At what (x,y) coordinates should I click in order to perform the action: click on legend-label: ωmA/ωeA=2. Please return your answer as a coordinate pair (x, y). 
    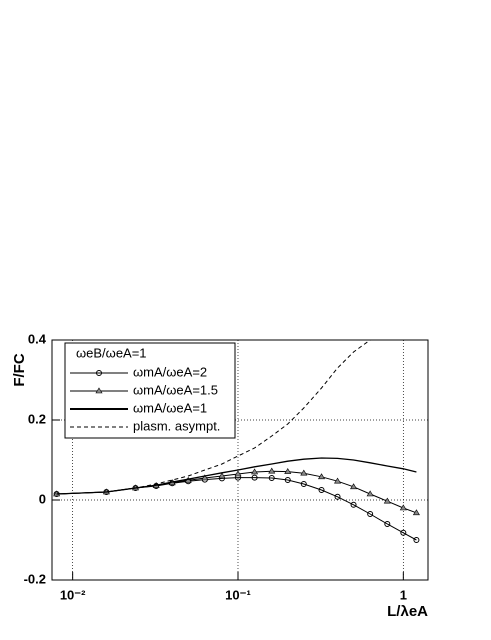
    Looking at the image, I should click on (170, 371).